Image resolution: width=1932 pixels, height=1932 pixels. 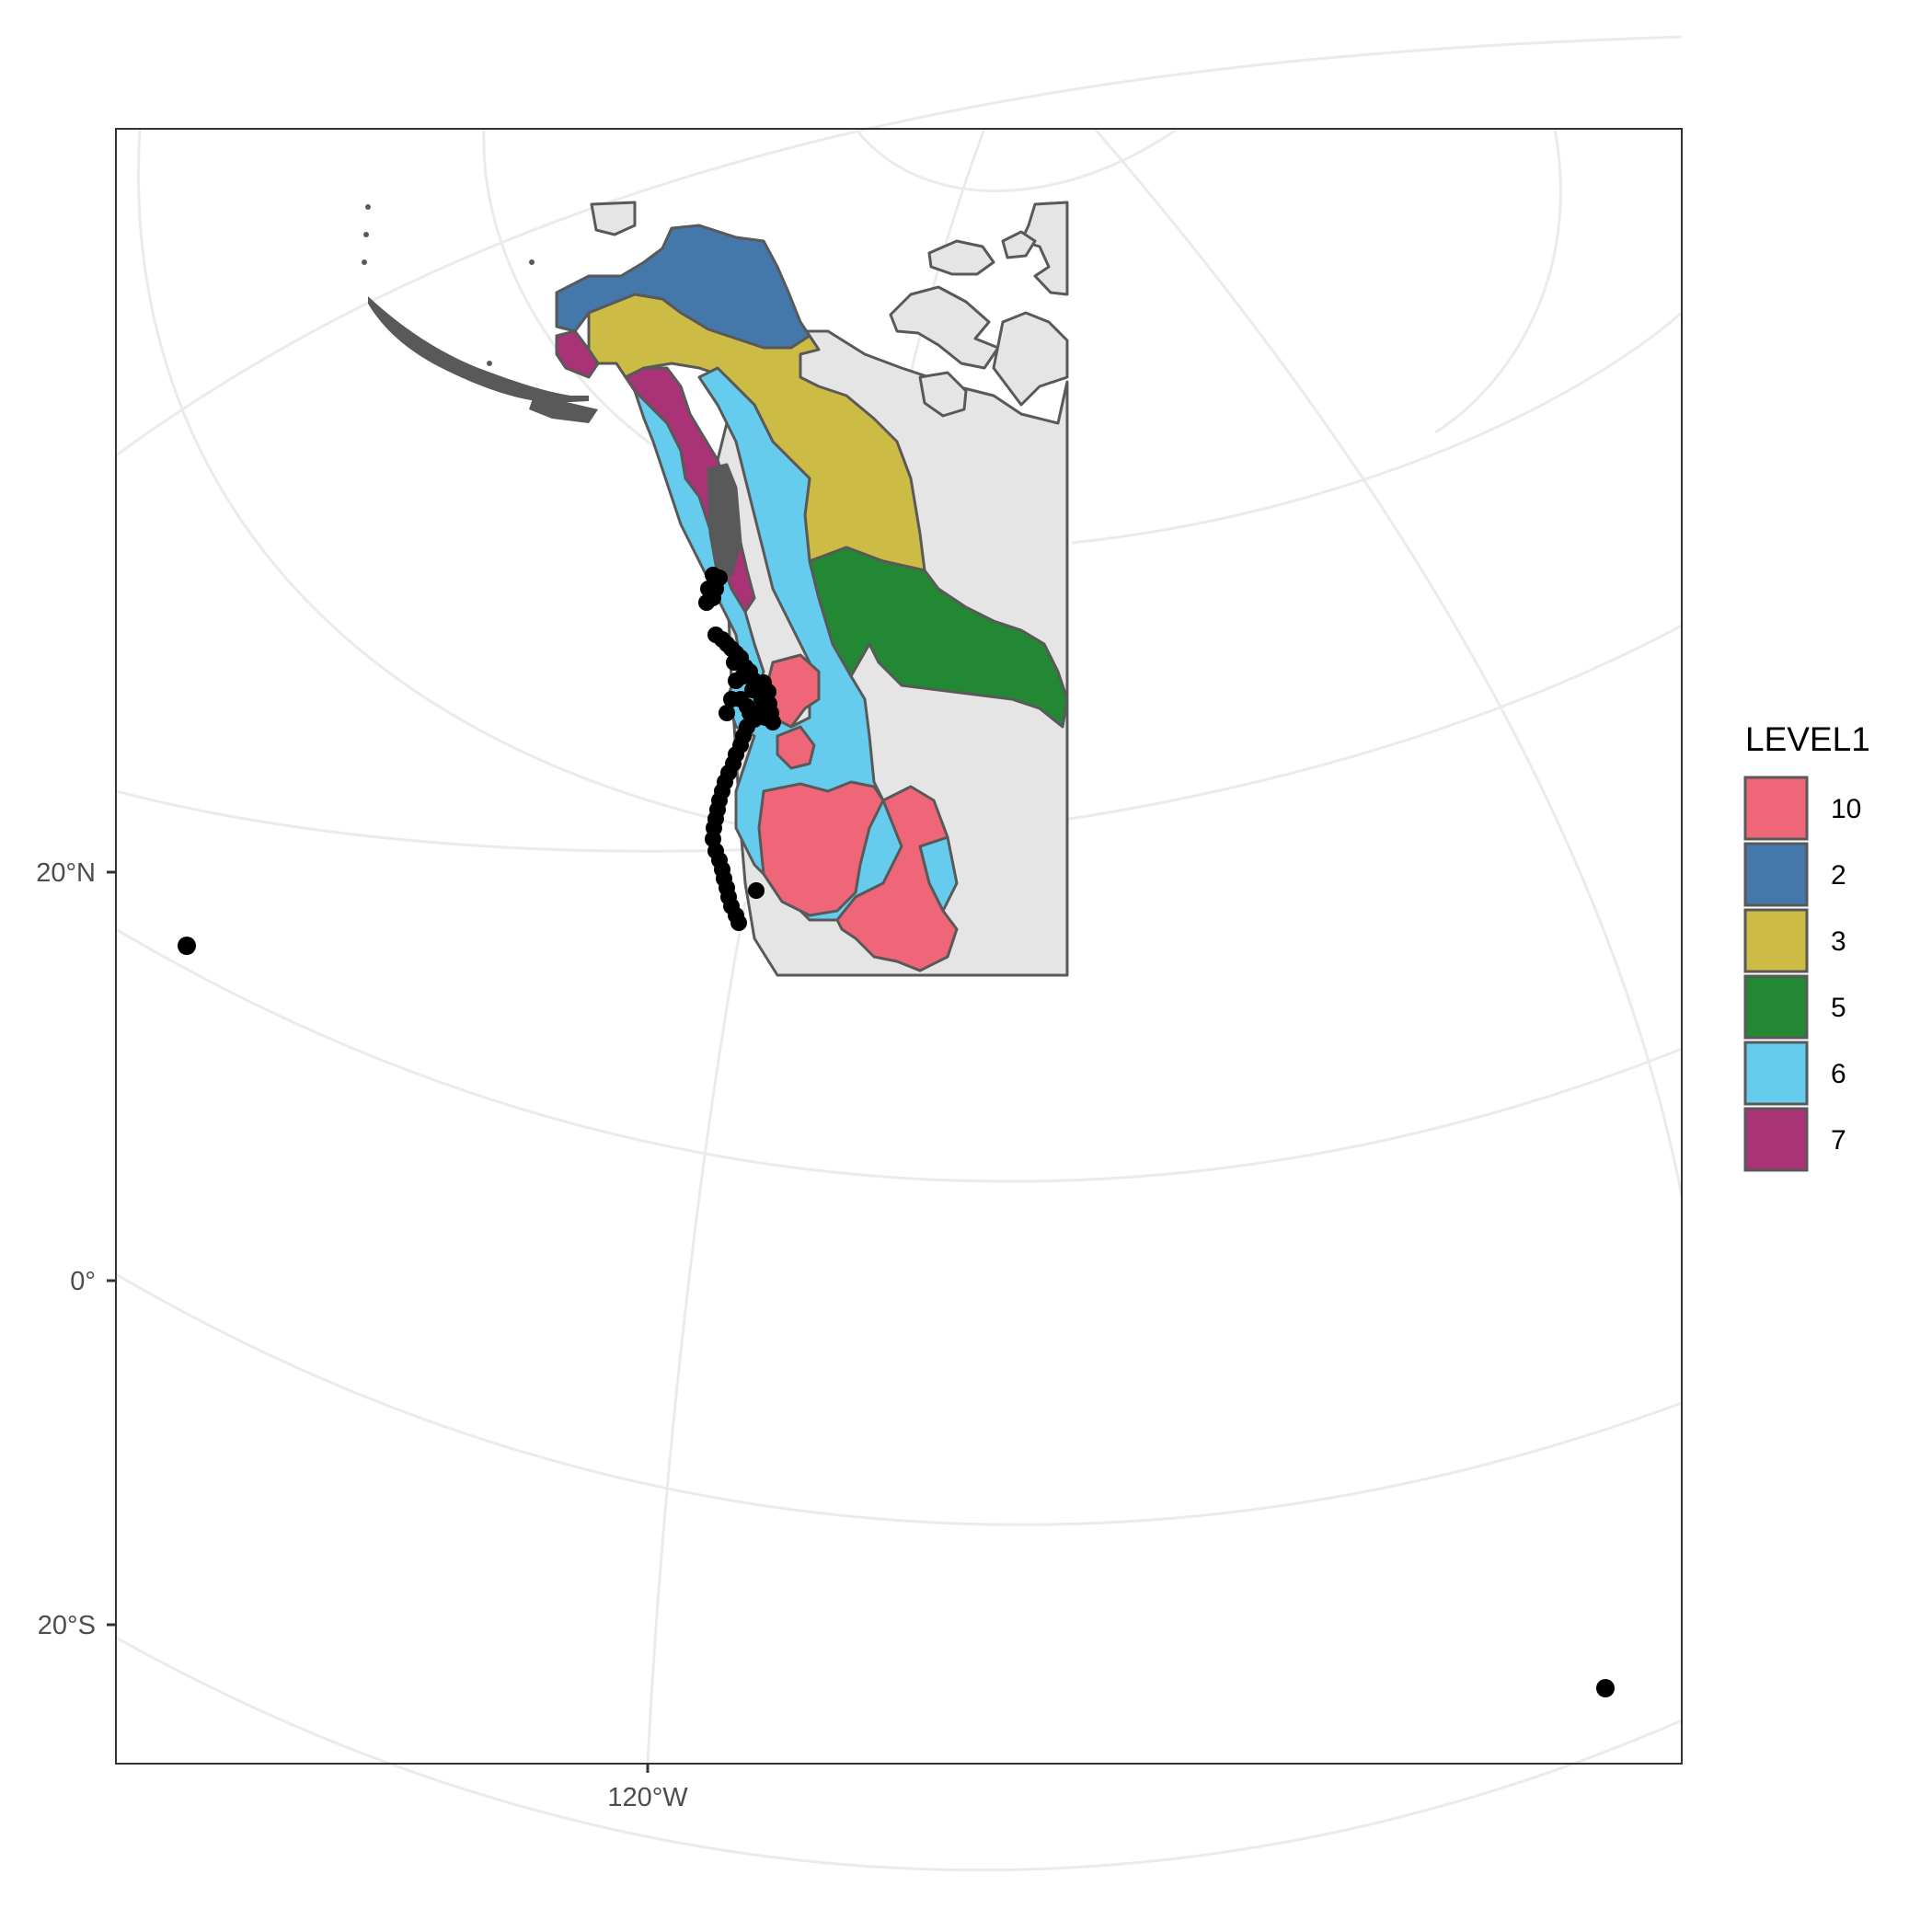 I want to click on legend-label-2: 2, so click(x=1838, y=875).